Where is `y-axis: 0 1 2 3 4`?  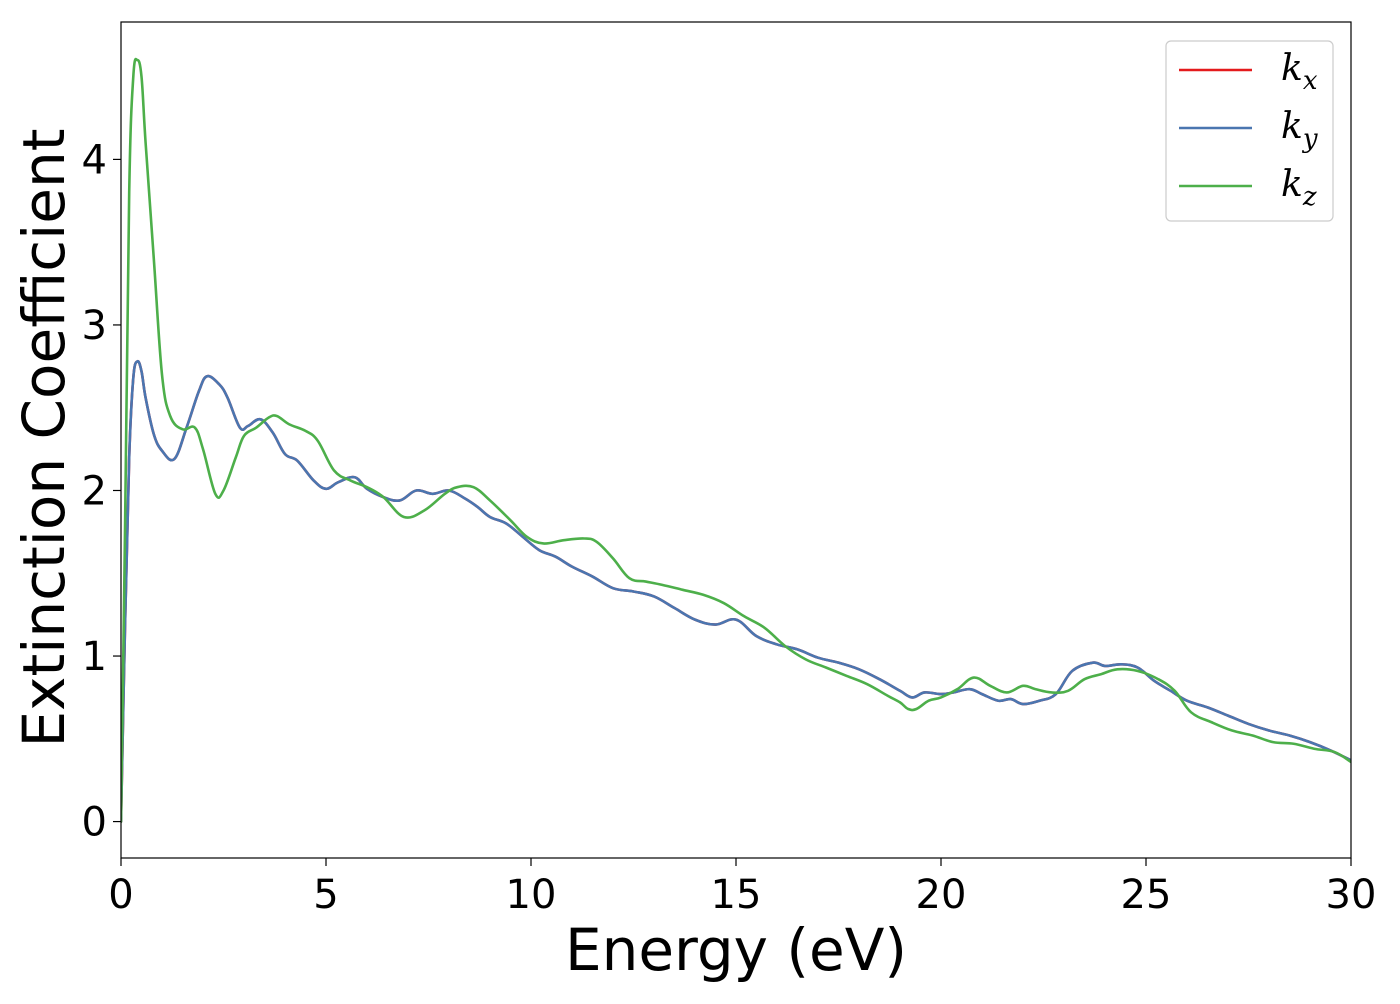
y-axis: 0 1 2 3 4 is located at coordinates (101, 491).